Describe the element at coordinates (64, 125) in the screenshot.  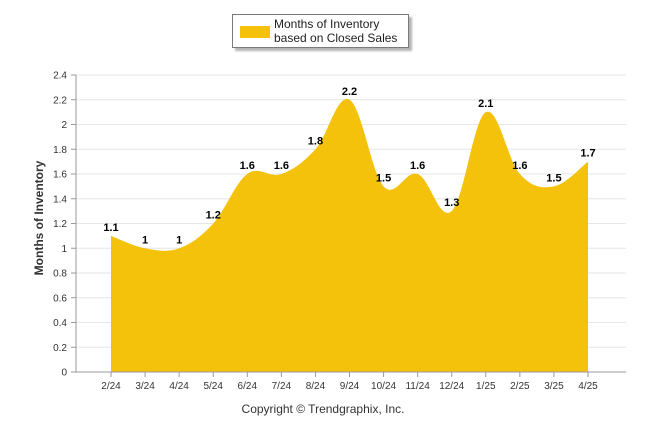
I see `y-tick-label: 2` at that location.